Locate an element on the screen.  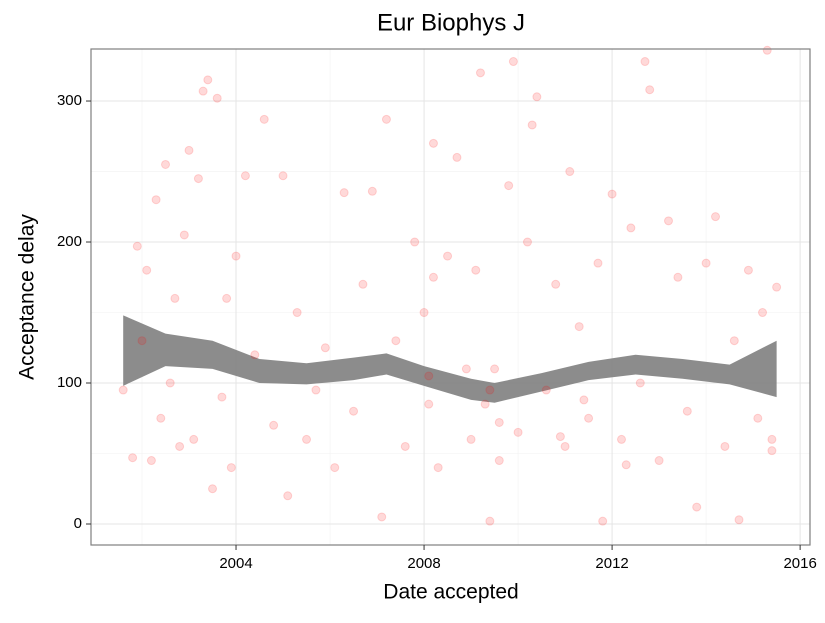
x-tick-label: 2012 is located at coordinates (611, 563).